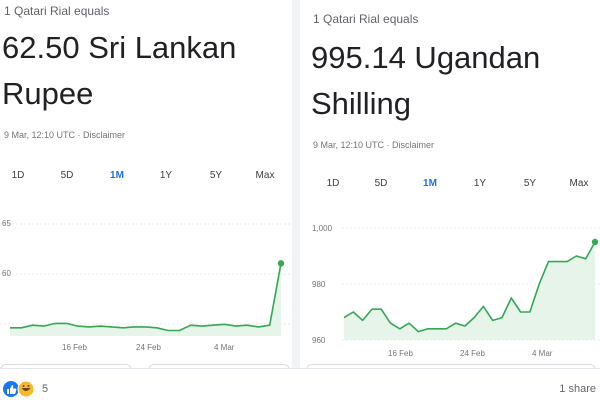 This screenshot has width=600, height=401. Describe the element at coordinates (6, 223) in the screenshot. I see `y-tick-label: 65` at that location.